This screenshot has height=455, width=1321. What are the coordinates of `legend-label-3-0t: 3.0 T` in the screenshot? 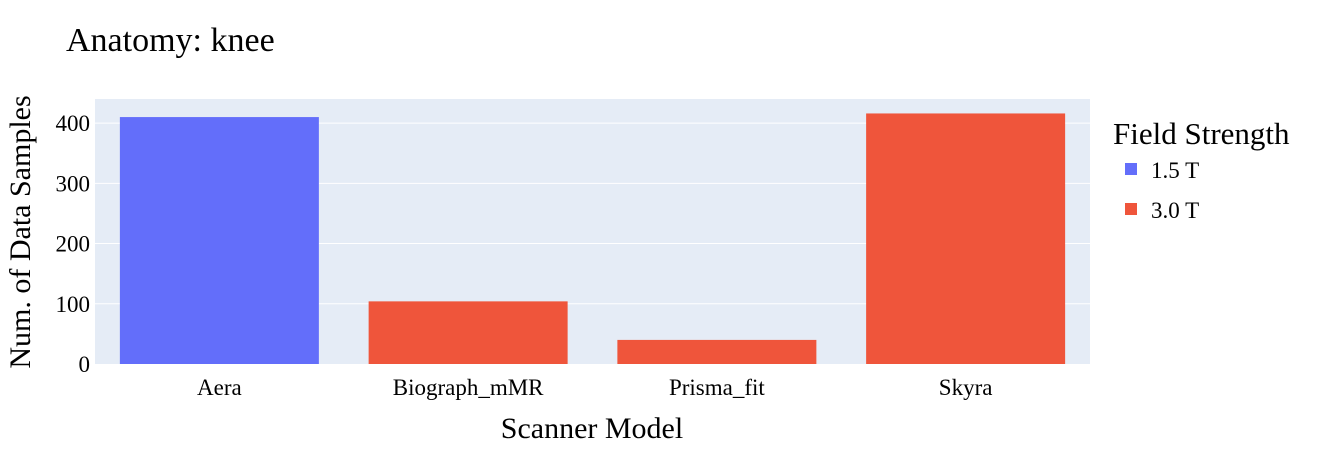 It's located at (1175, 210).